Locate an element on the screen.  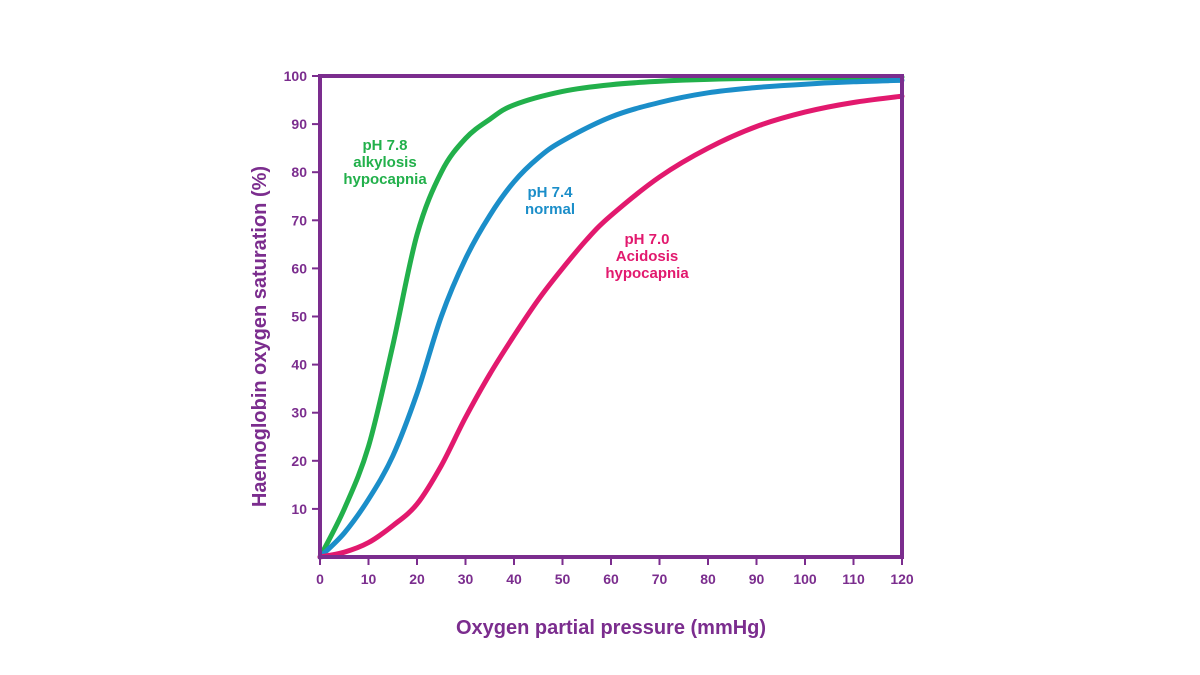
x-tick-label: 60 is located at coordinates (611, 579).